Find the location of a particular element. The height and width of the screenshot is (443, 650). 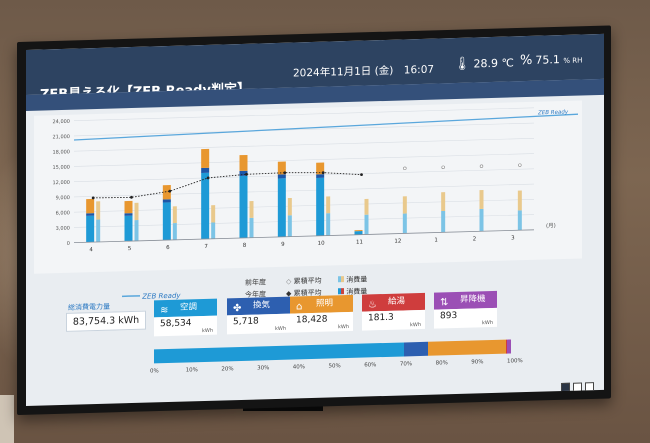

legend-zeb-ready: ZEB Ready is located at coordinates (151, 297).